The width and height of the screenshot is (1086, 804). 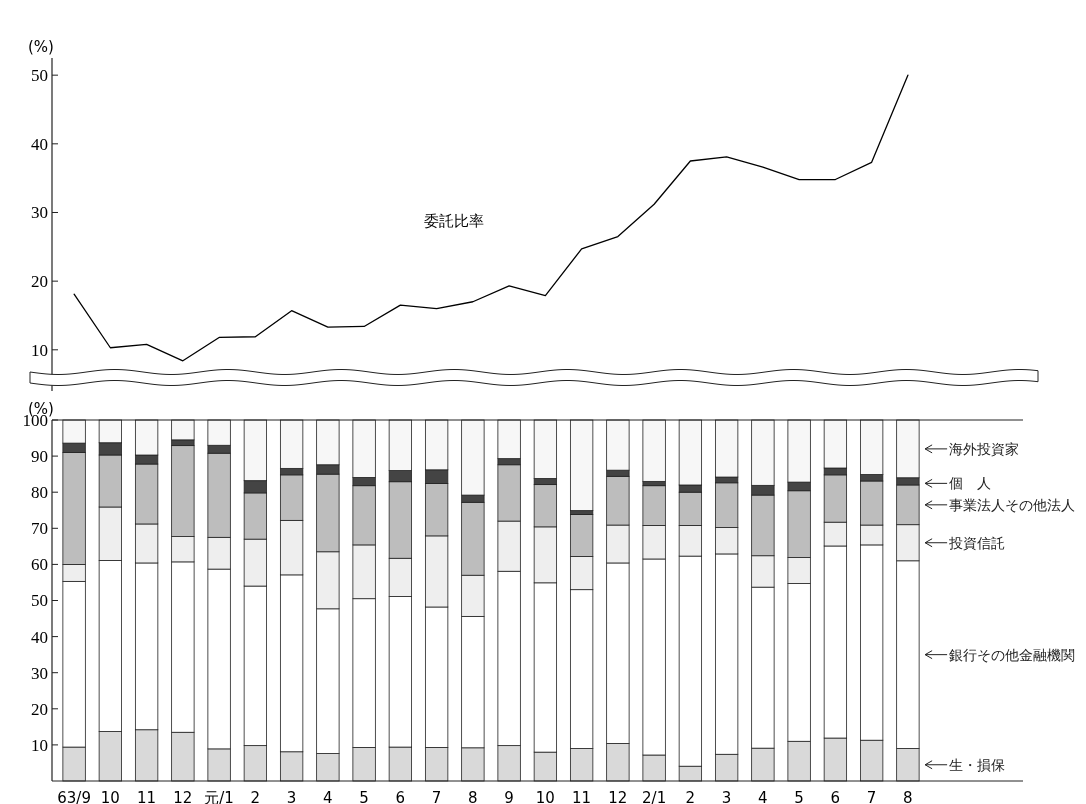 What do you see at coordinates (39, 565) in the screenshot?
I see `y-tick-label: 60` at bounding box center [39, 565].